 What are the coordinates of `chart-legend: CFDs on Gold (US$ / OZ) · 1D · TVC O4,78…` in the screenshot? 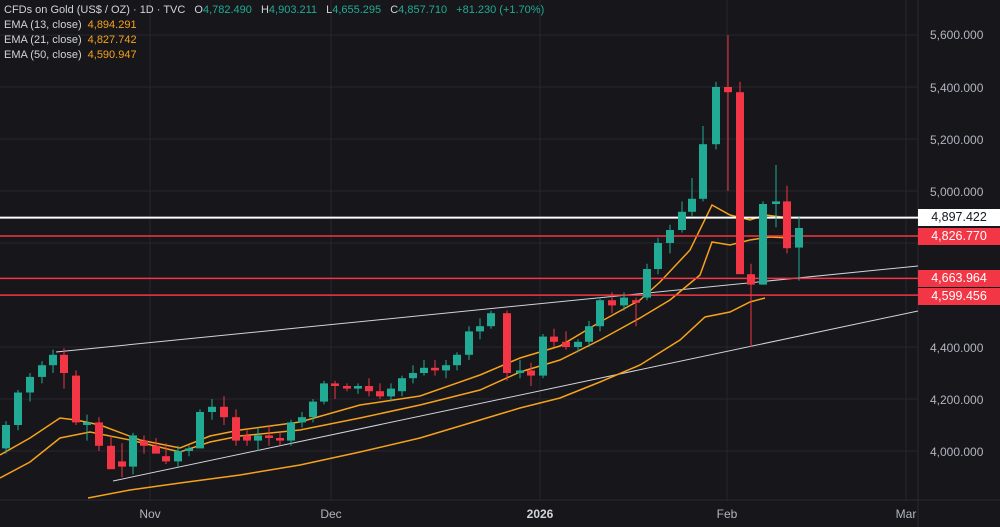 It's located at (274, 33).